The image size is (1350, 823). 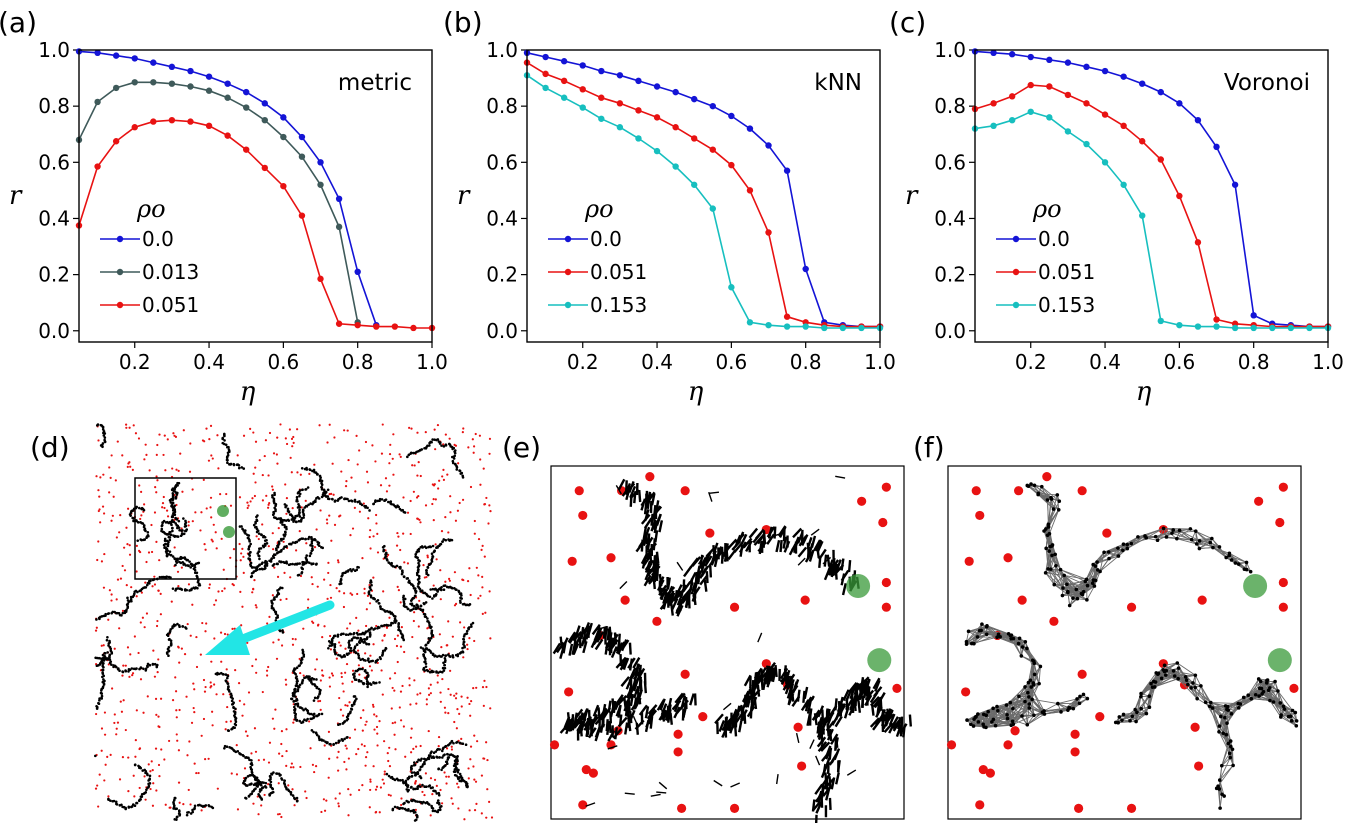 I want to click on y-axis-label: r, so click(x=464, y=196).